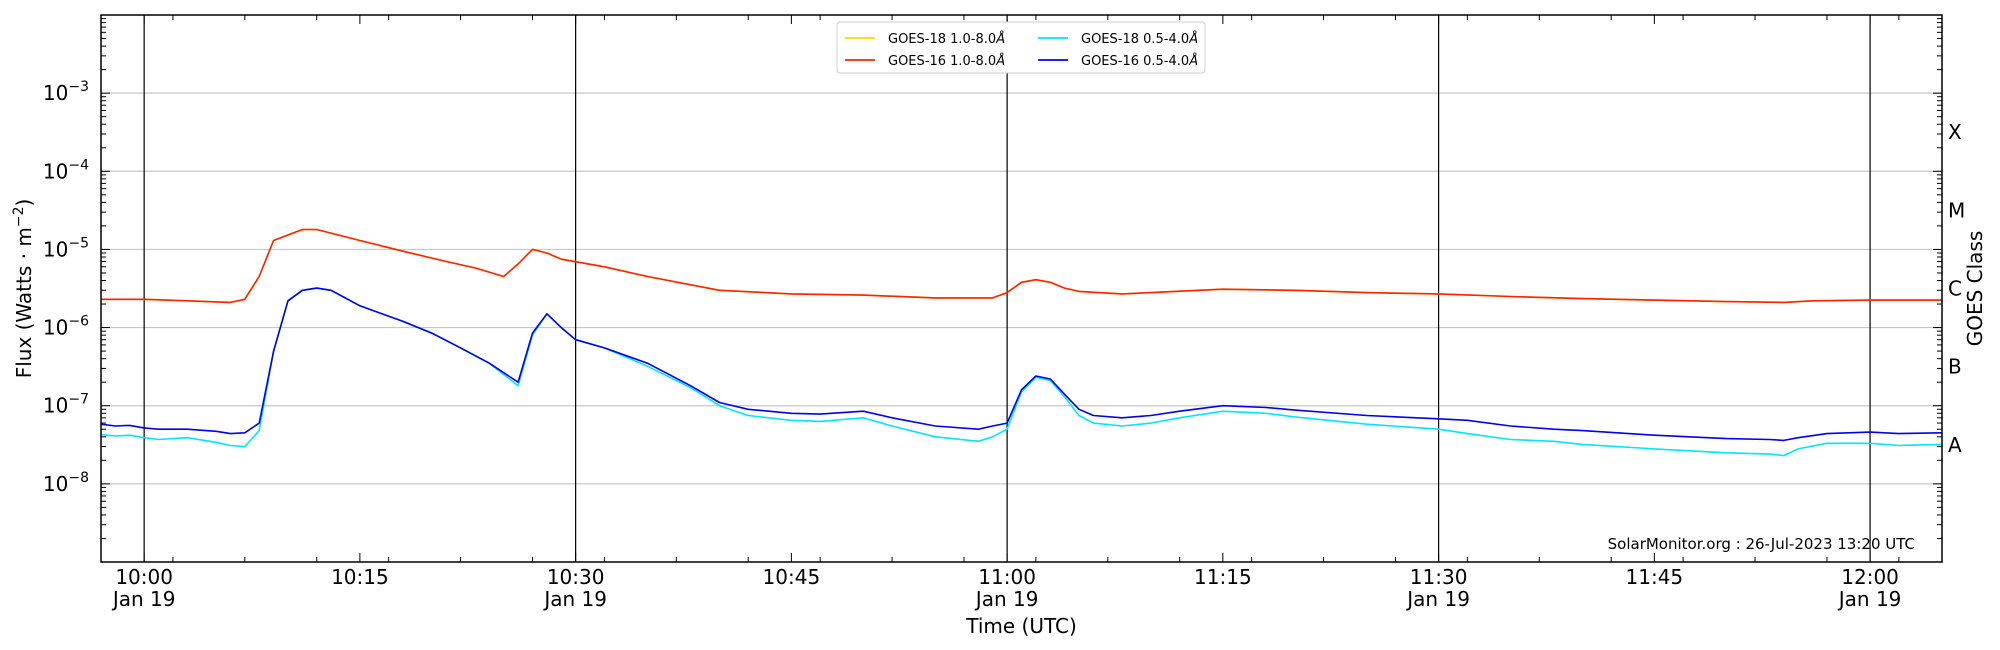  I want to click on y-tick-label: 10⁻⁴, so click(66, 170).